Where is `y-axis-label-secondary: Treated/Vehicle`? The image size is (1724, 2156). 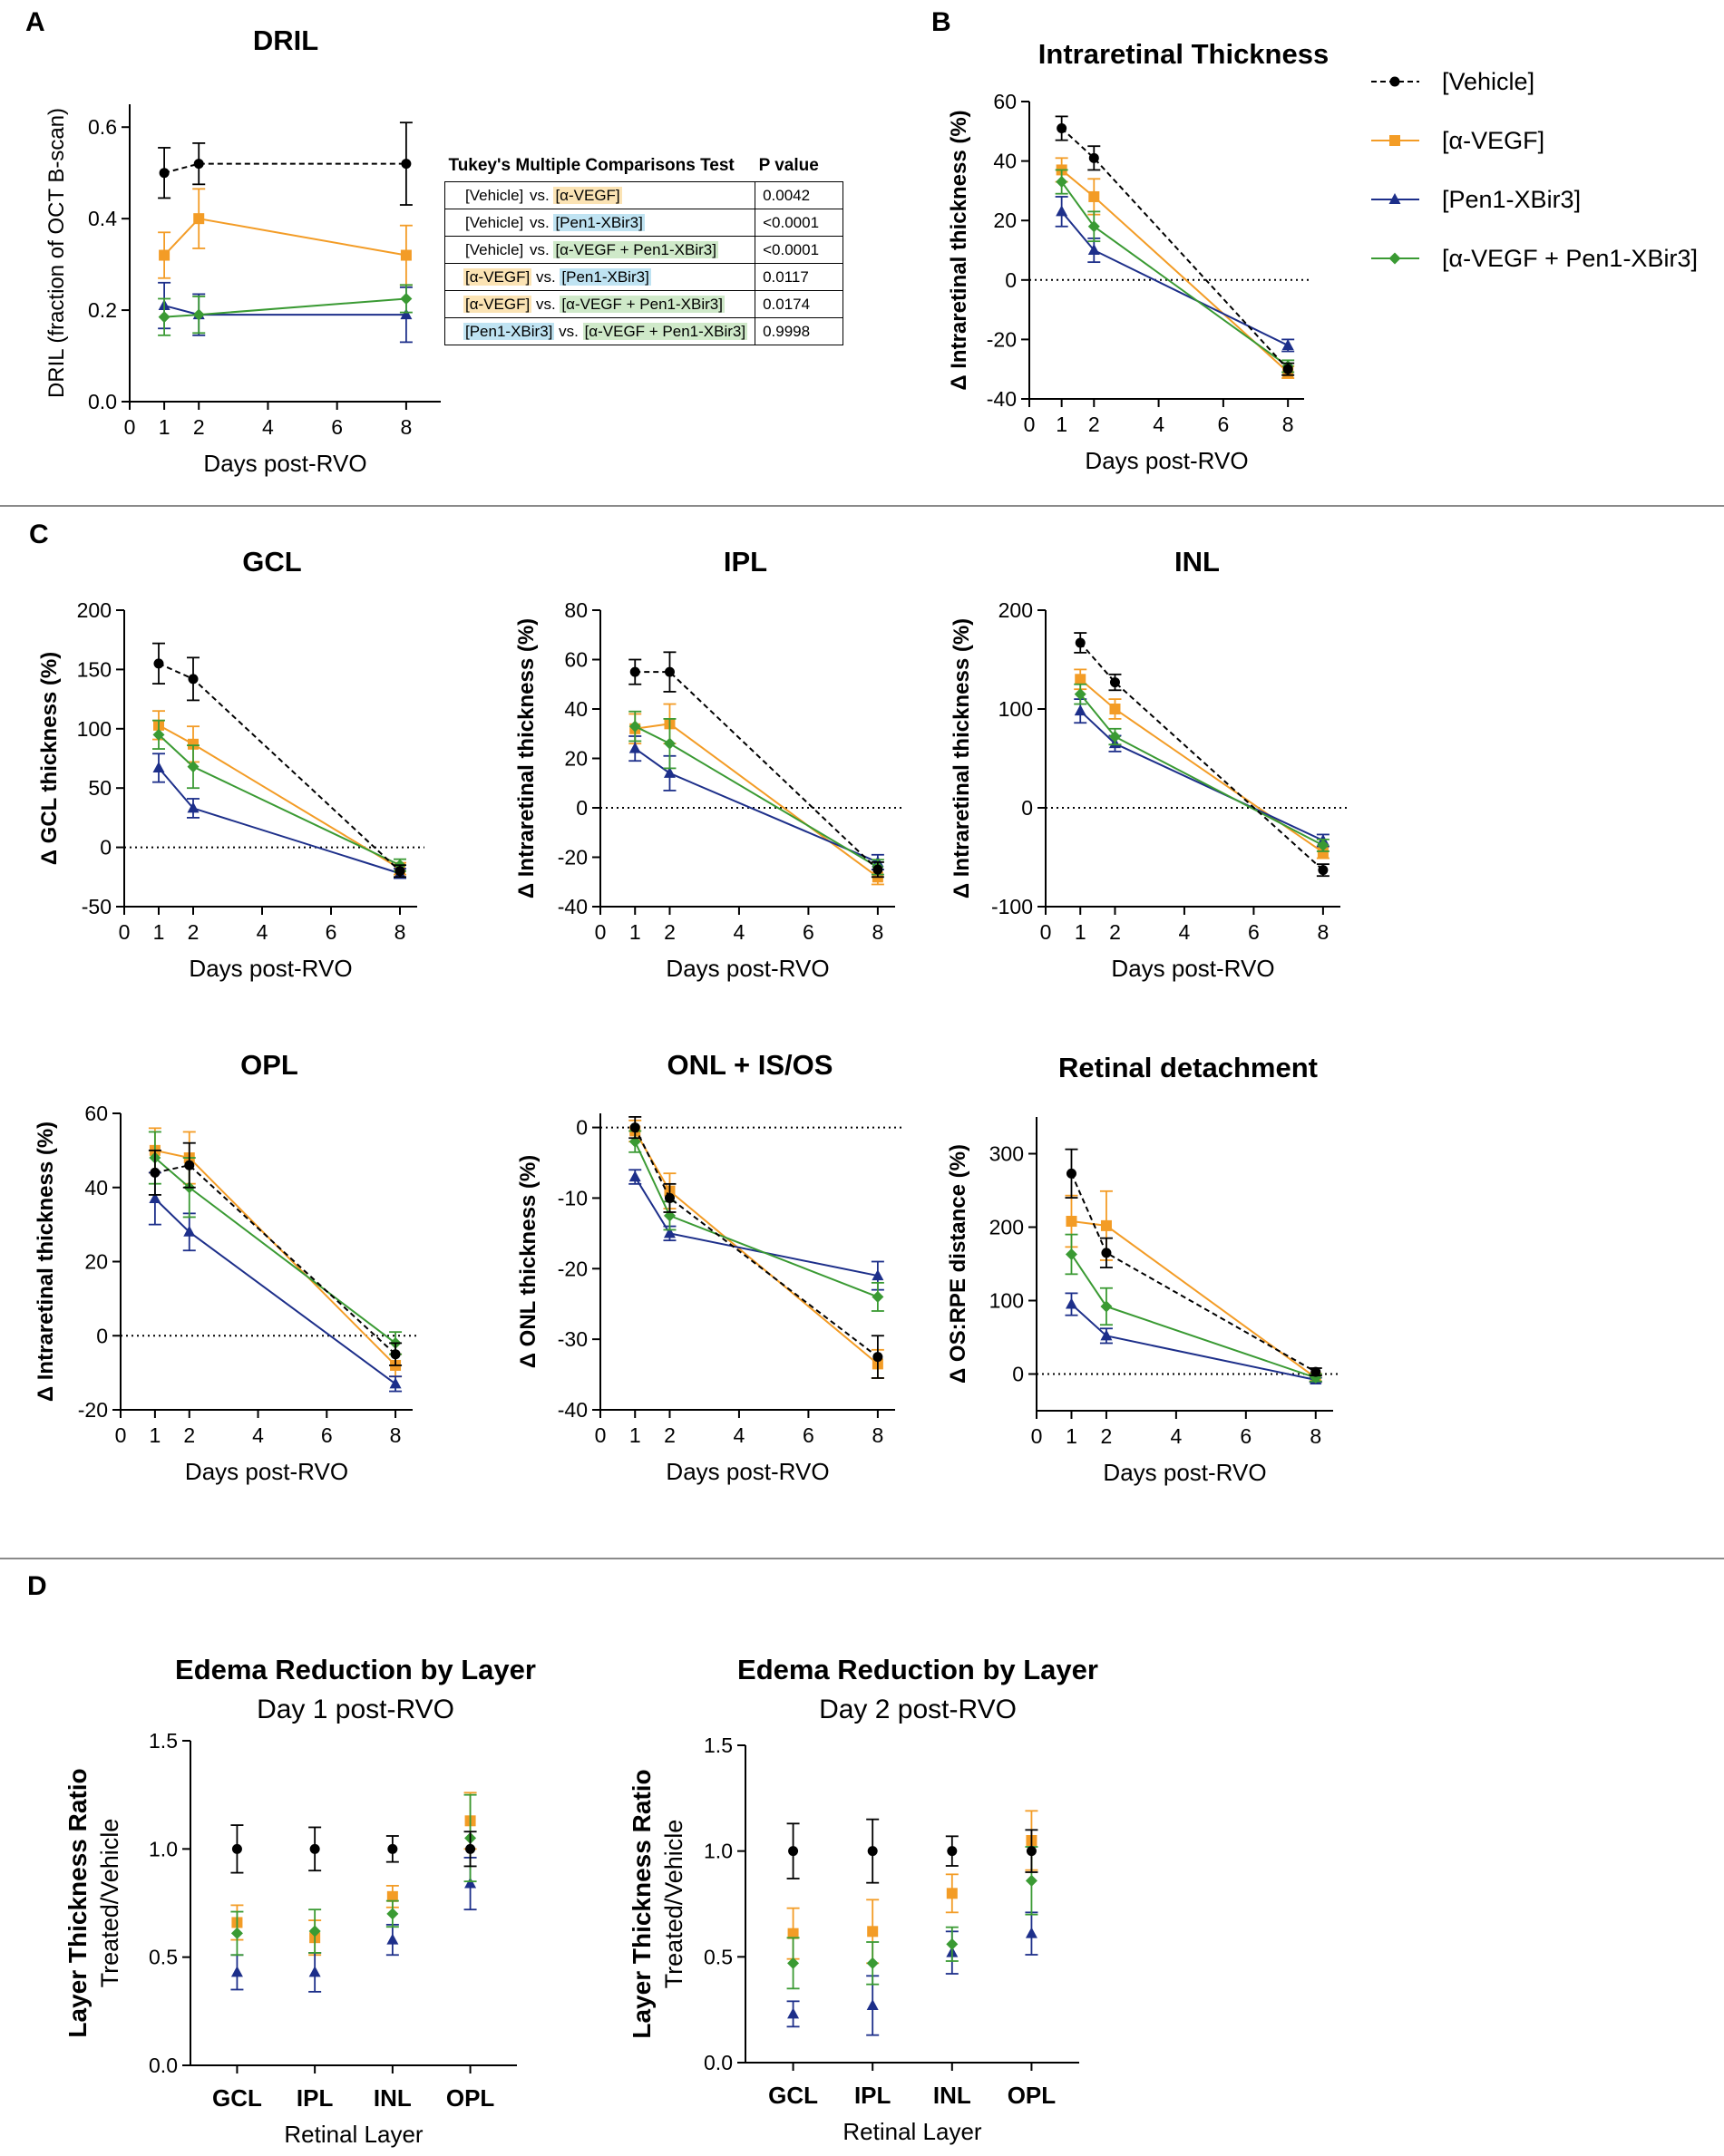
y-axis-label-secondary: Treated/Vehicle is located at coordinates (110, 1903).